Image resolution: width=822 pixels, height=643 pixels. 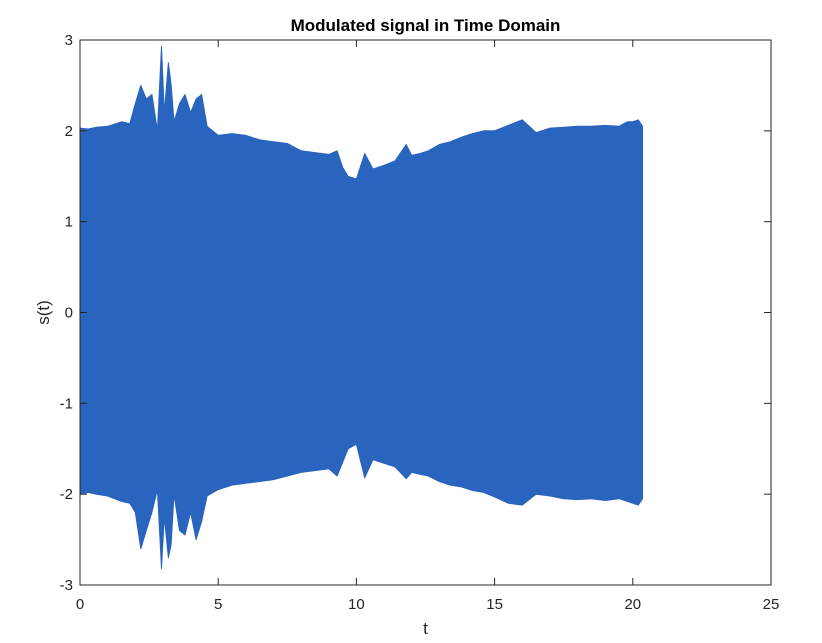 I want to click on x-tick-label: 15, so click(x=494, y=604).